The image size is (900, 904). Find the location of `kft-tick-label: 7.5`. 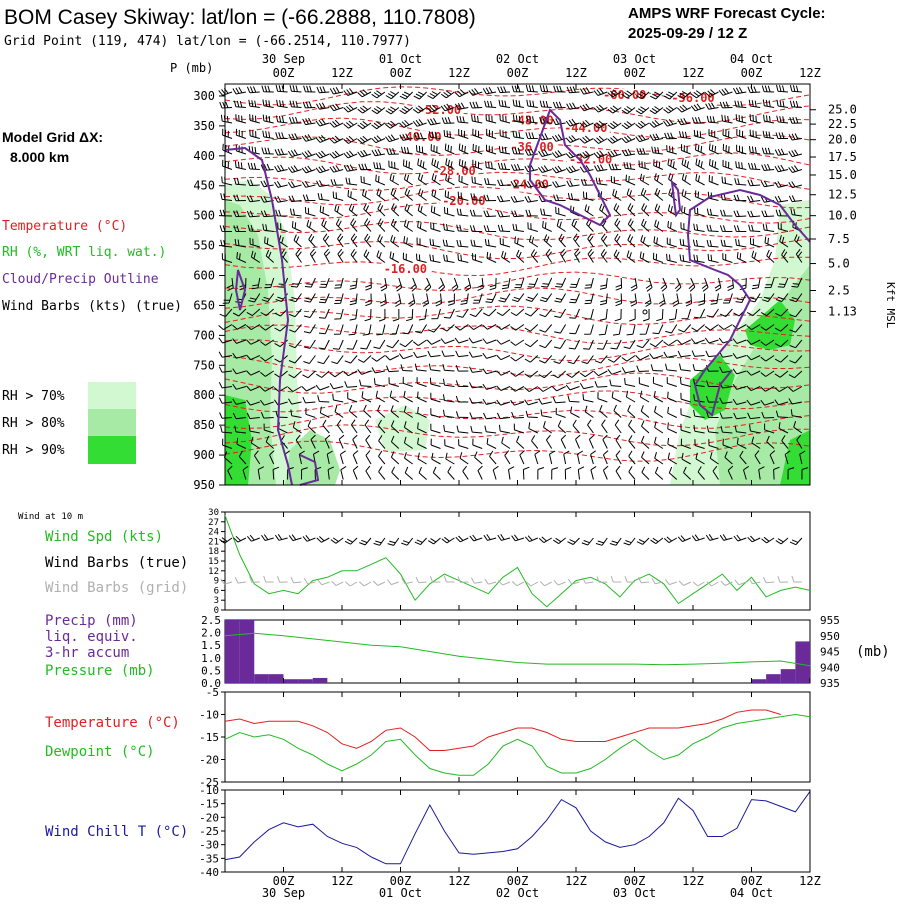

kft-tick-label: 7.5 is located at coordinates (839, 239).